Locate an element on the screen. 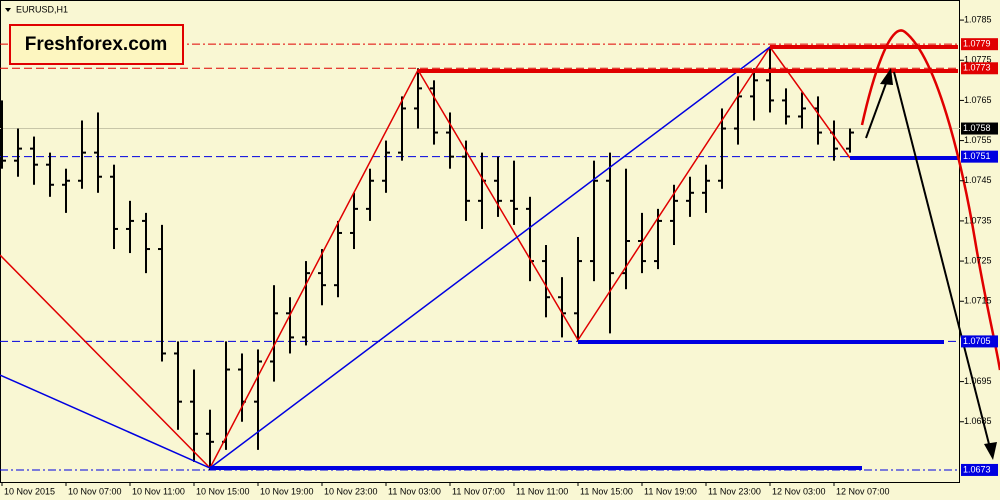 This screenshot has width=1000, height=500. y-tick-label: 1.0695 is located at coordinates (978, 381).